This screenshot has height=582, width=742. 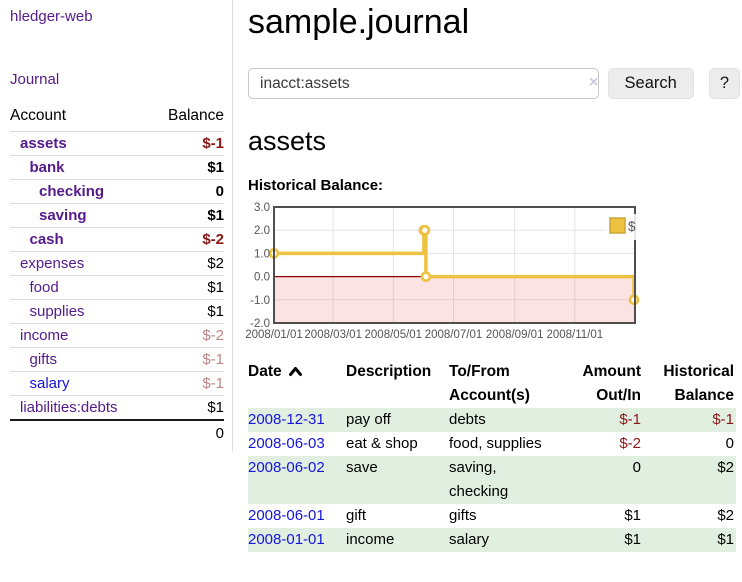 I want to click on svg-text: -2.0, so click(x=260, y=324).